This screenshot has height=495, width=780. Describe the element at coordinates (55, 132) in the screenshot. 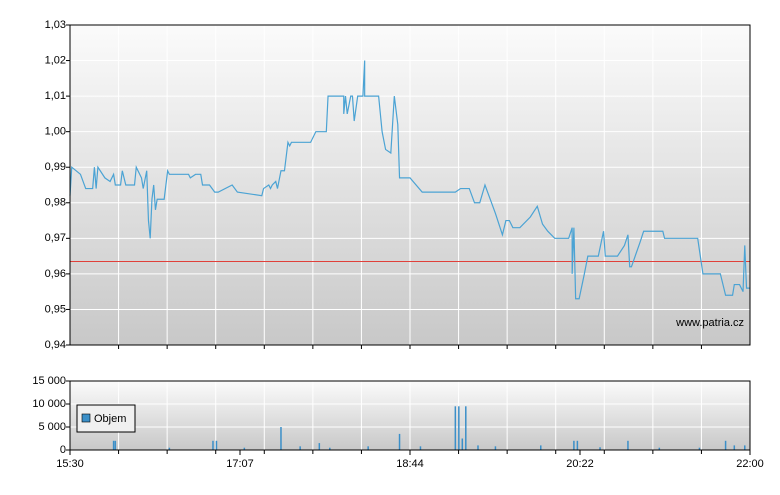

I see `y-tick-label: 1,00` at that location.